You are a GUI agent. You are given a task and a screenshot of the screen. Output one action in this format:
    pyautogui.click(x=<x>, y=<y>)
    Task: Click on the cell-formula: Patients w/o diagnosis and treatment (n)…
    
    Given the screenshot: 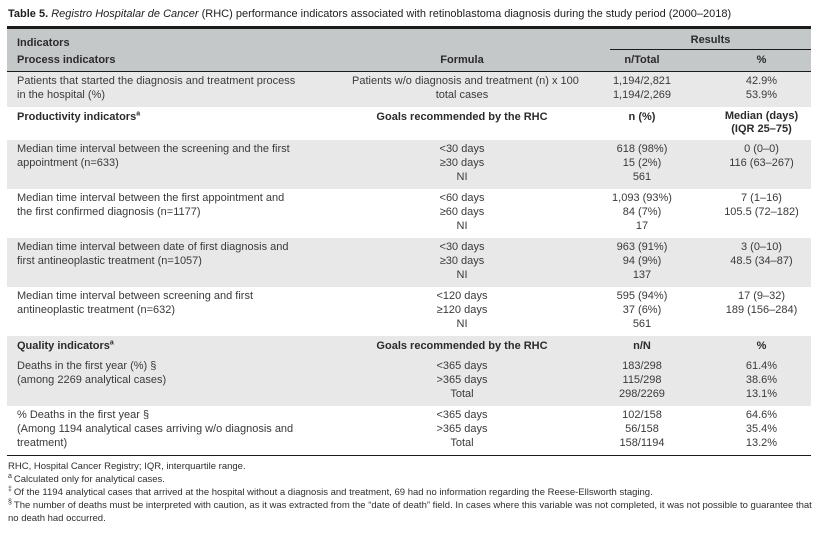 What is the action you would take?
    pyautogui.click(x=465, y=88)
    